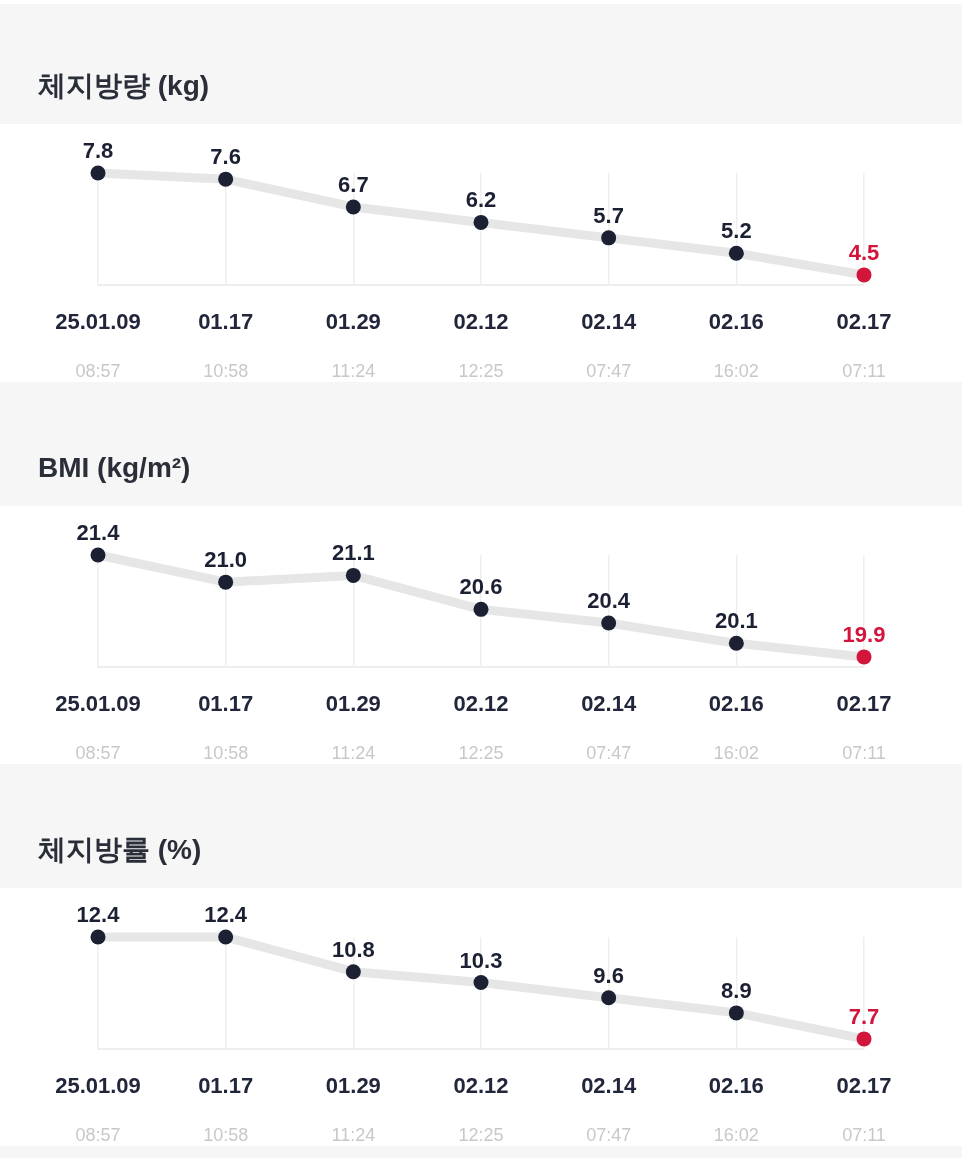 The width and height of the screenshot is (962, 1158). What do you see at coordinates (864, 634) in the screenshot?
I see `data-label: 19.9` at bounding box center [864, 634].